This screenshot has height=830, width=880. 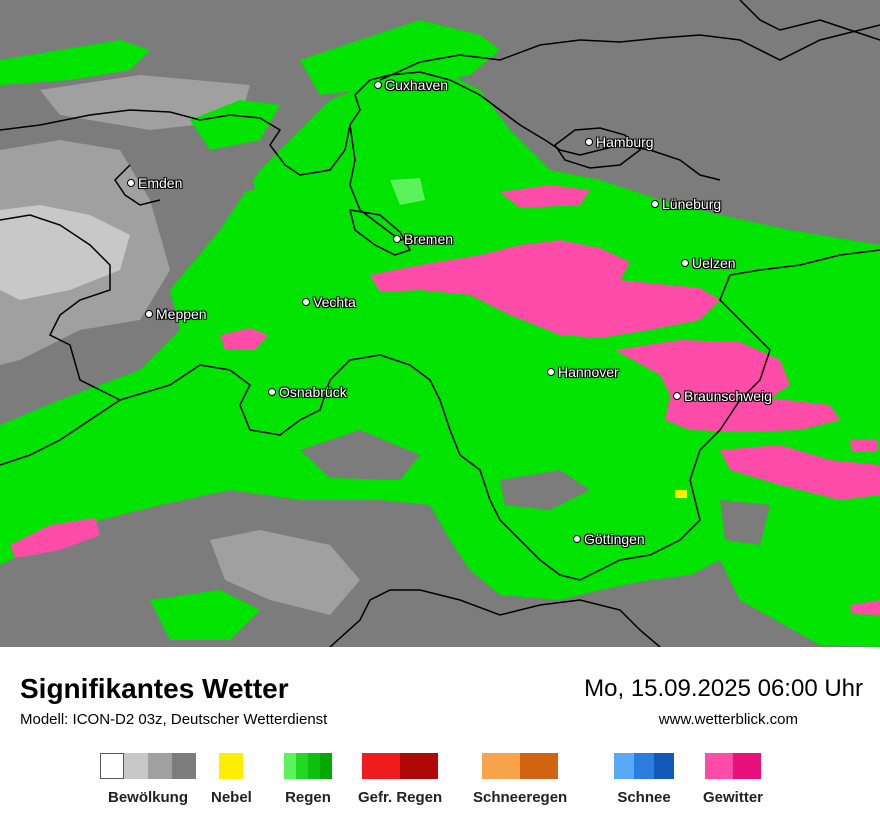 I want to click on cloud-area-light-north, so click(x=145, y=102).